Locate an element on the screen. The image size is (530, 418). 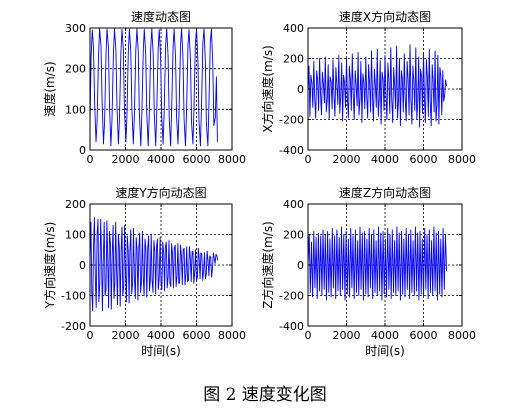
y-tick-label: 300 is located at coordinates (75, 28).